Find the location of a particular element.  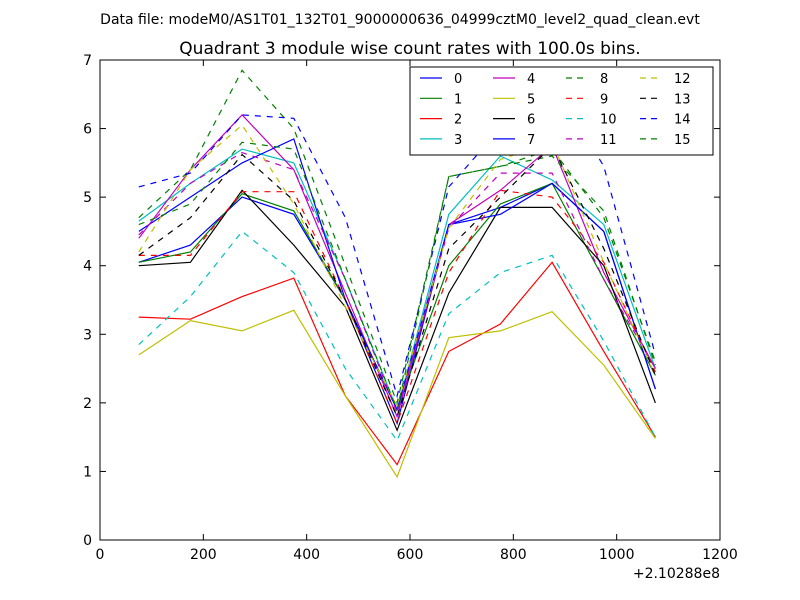

legend-label-13: 13 is located at coordinates (682, 99).